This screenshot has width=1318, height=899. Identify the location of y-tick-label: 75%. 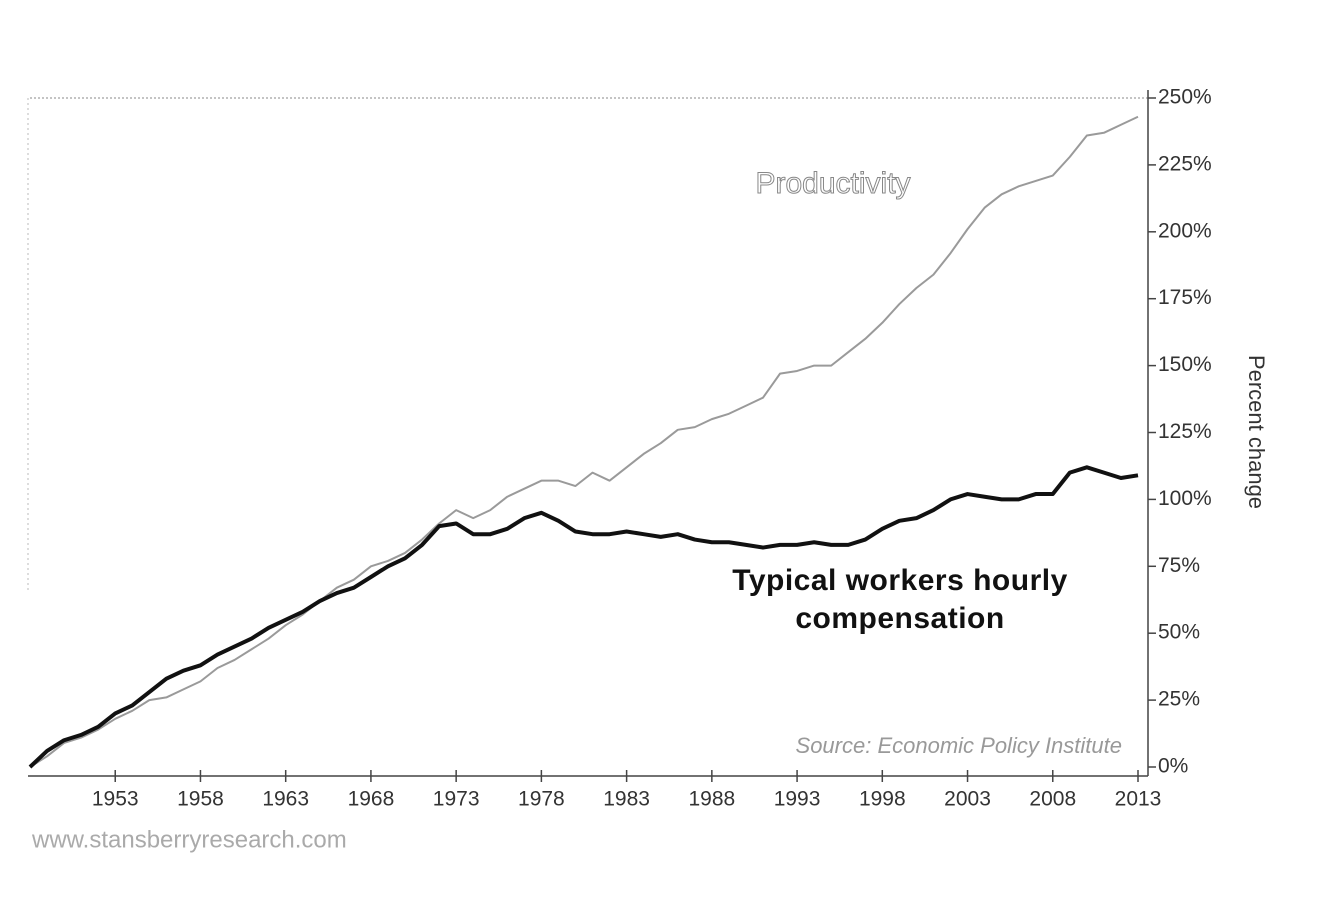
(1179, 565).